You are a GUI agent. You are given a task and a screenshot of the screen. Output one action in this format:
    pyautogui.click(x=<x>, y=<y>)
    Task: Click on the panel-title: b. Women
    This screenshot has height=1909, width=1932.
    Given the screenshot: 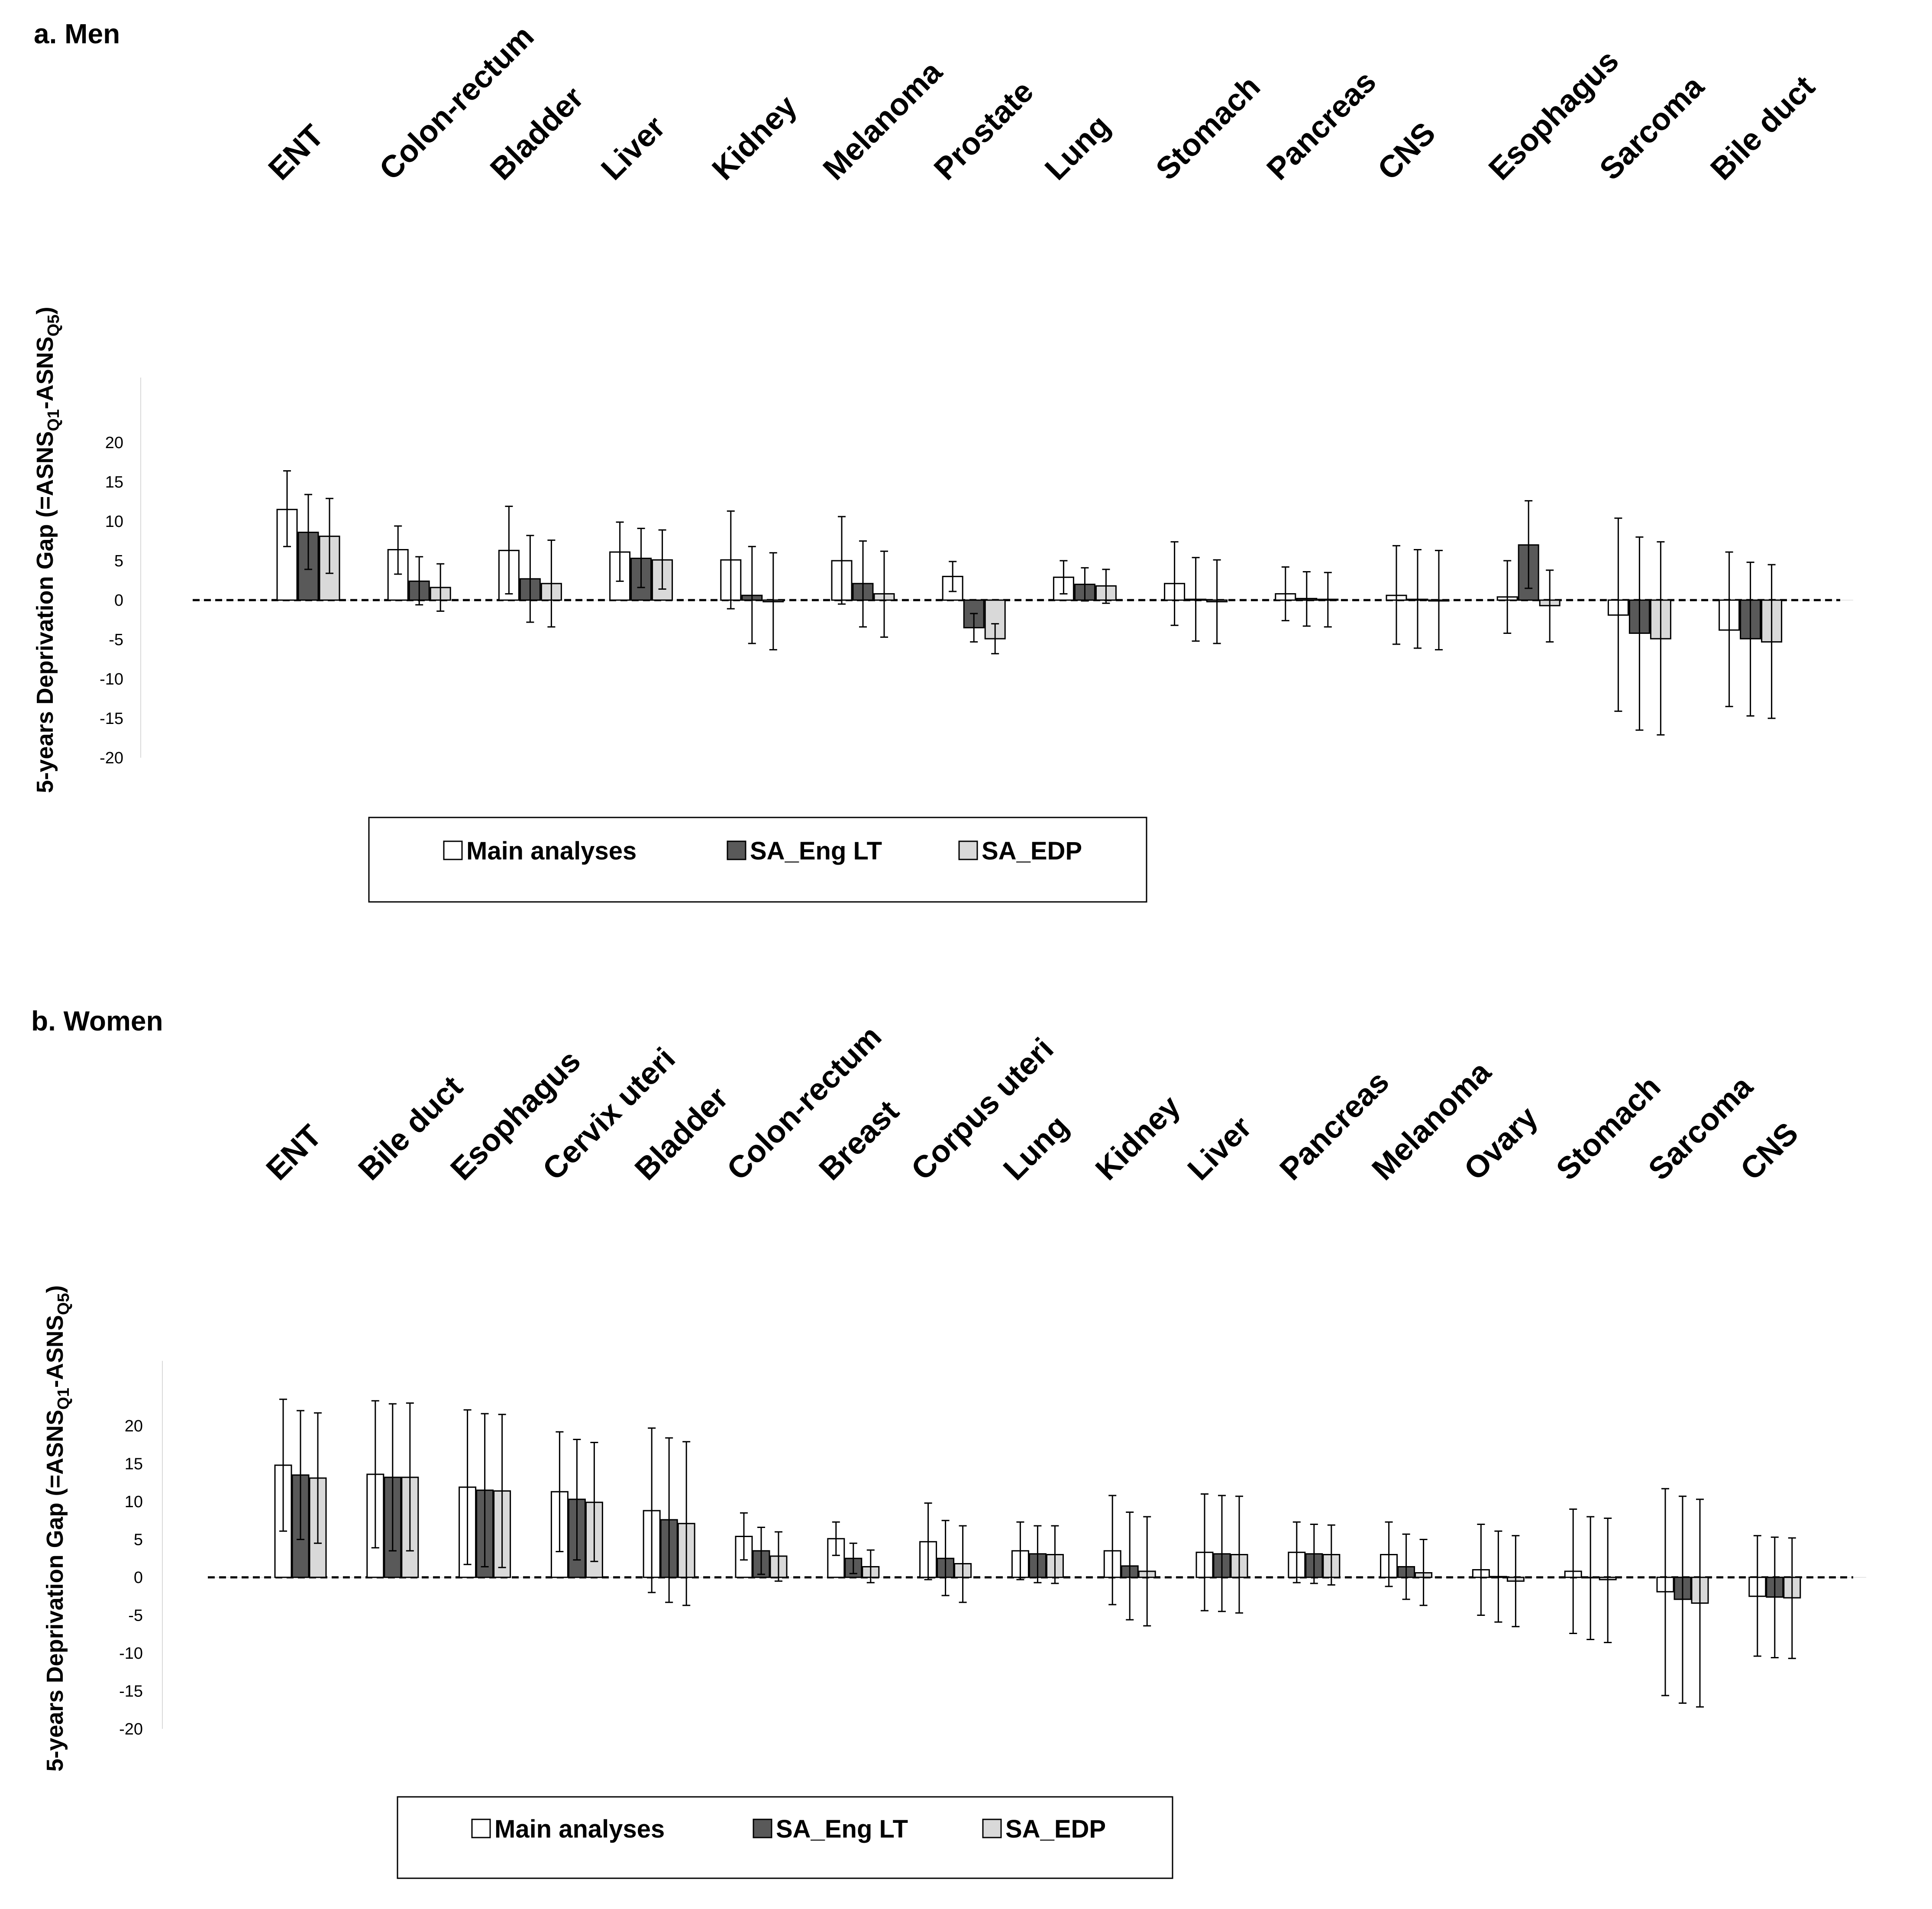 What is the action you would take?
    pyautogui.click(x=97, y=1021)
    